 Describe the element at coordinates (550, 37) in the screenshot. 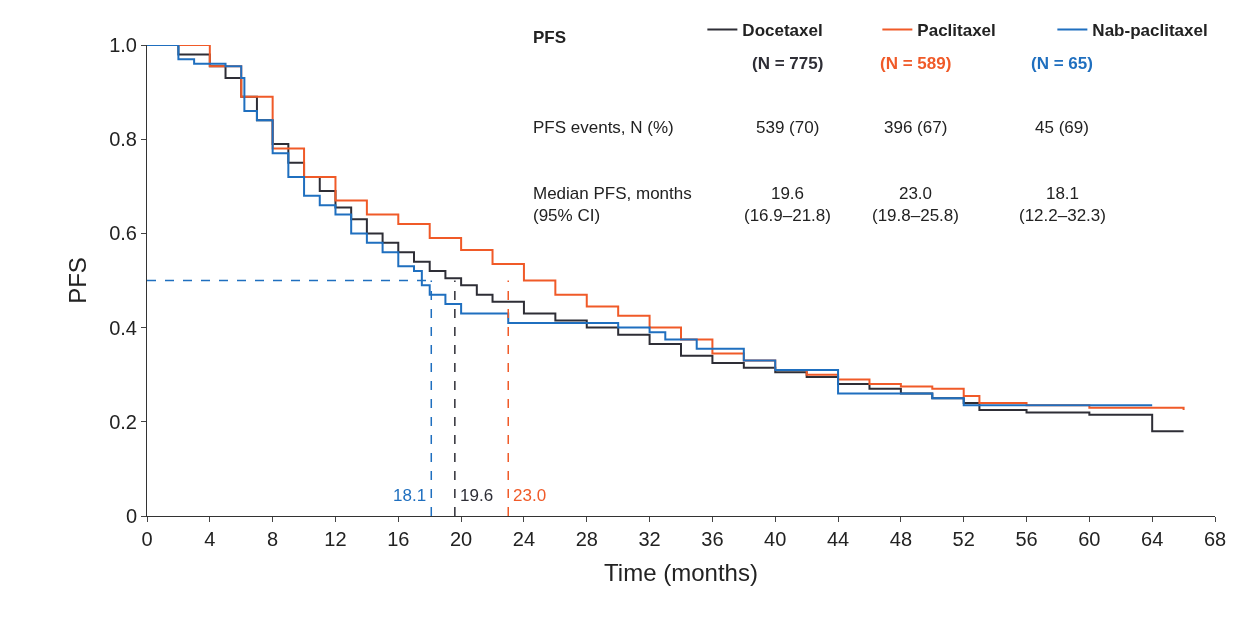

I see `annotation: PFS` at that location.